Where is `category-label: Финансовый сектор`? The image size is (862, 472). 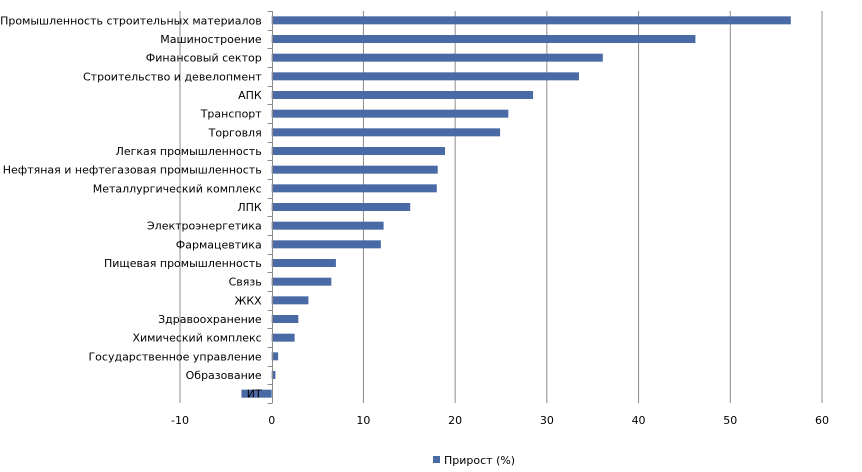 category-label: Финансовый сектор is located at coordinates (204, 58).